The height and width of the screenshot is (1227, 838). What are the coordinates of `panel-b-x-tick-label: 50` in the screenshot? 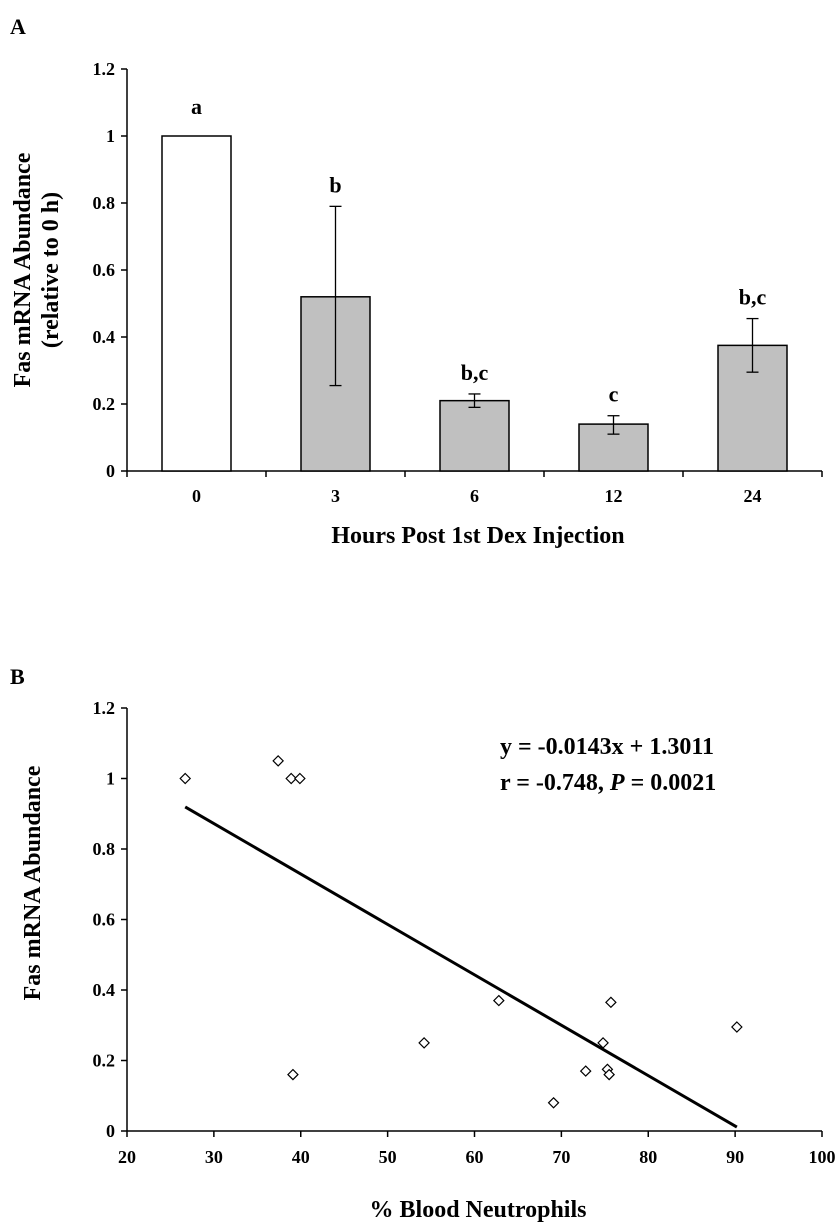 It's located at (388, 1157).